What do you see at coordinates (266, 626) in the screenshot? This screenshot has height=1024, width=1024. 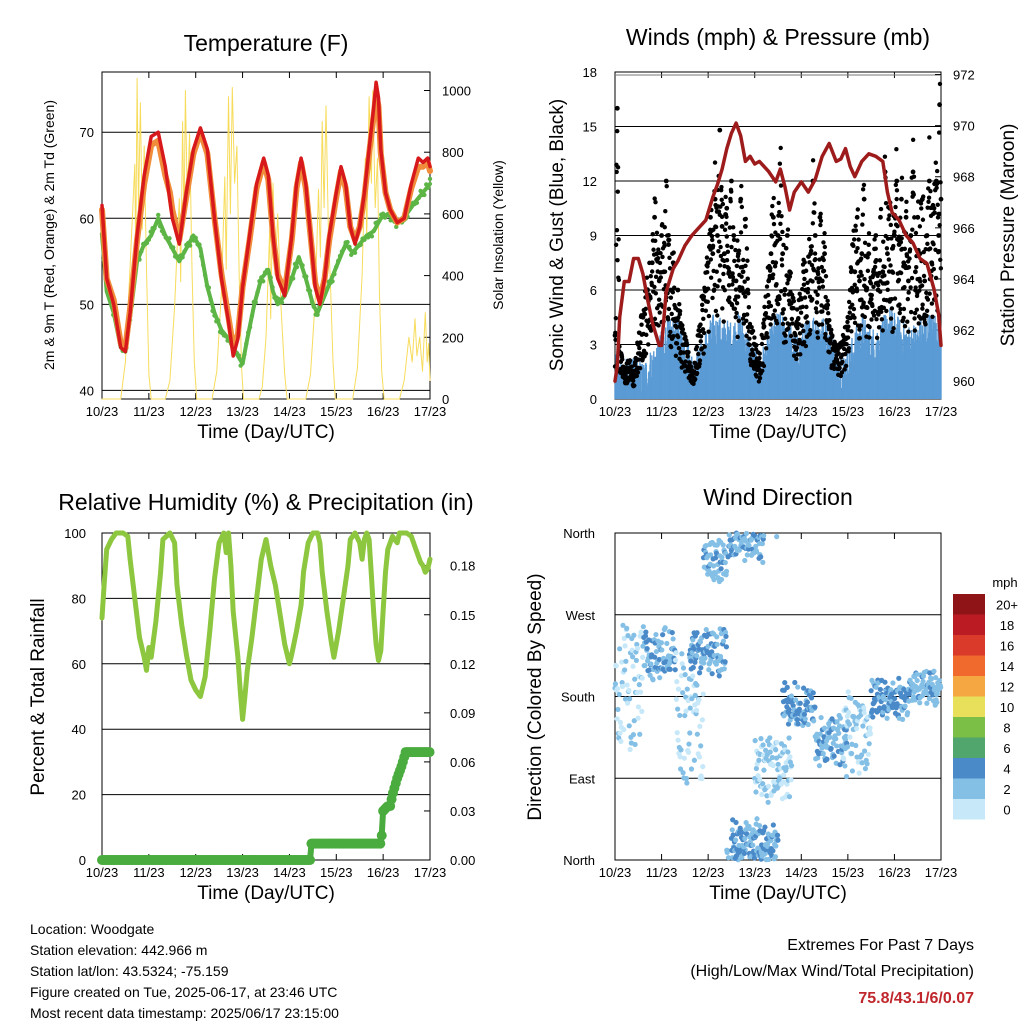 I see `relative-humidity-line` at bounding box center [266, 626].